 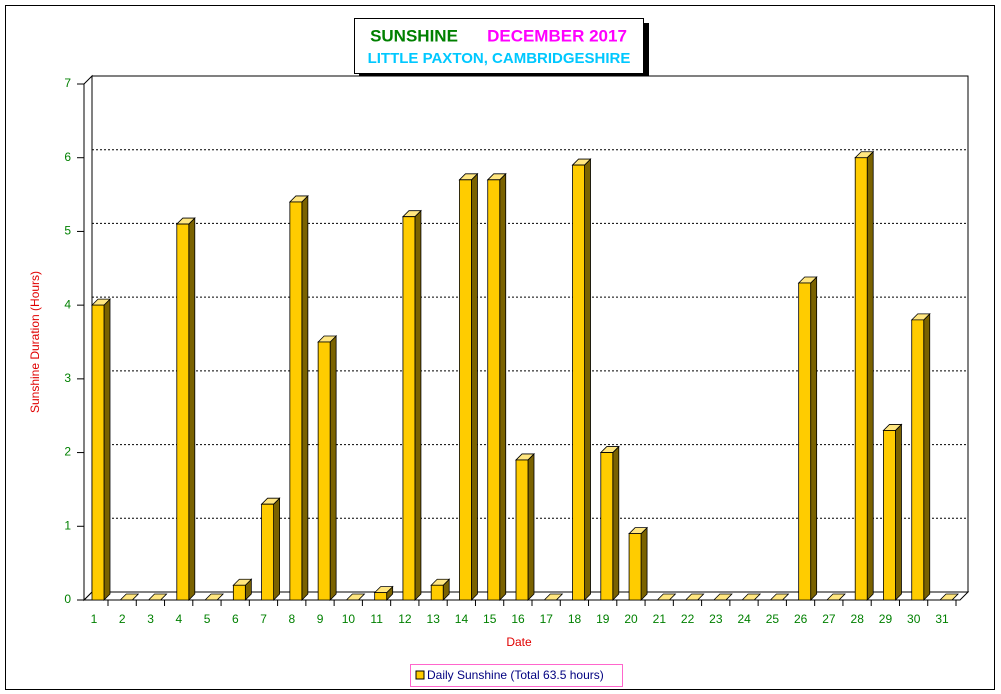 What do you see at coordinates (829, 619) in the screenshot?
I see `x-tick-label: 27` at bounding box center [829, 619].